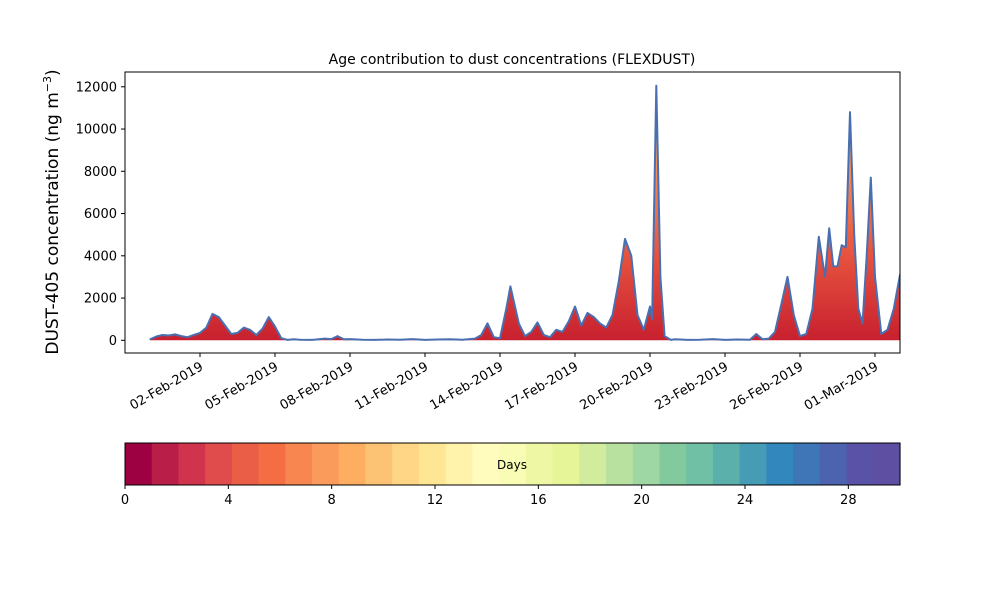  What do you see at coordinates (47, 84) in the screenshot?
I see `y-axis-label-superscript: −3` at bounding box center [47, 84].